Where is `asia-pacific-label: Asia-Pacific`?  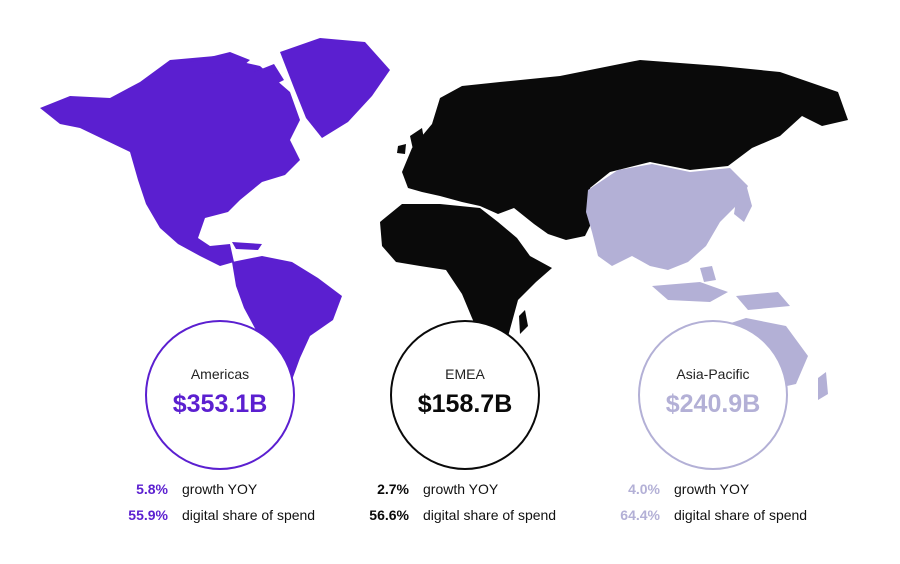
asia-pacific-label: Asia-Pacific is located at coordinates (713, 374).